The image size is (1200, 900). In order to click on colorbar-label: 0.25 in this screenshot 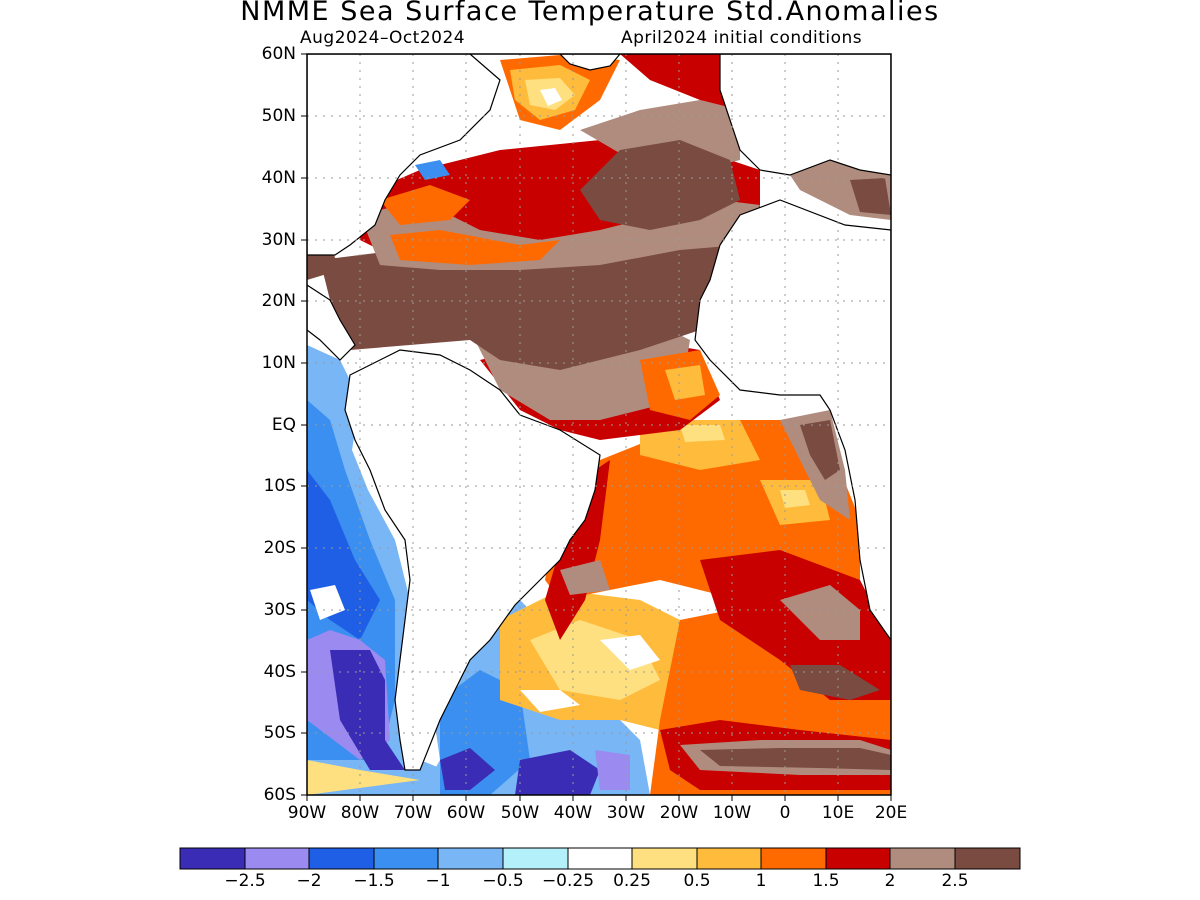, I will do `click(632, 881)`.